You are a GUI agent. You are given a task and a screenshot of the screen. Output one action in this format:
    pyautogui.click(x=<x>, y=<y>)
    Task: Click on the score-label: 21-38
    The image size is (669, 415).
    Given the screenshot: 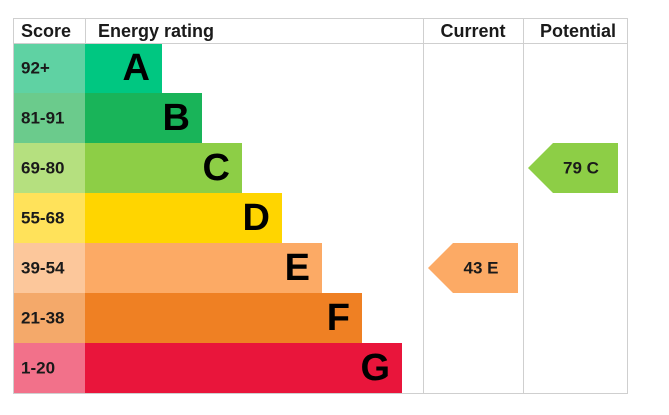 What is the action you would take?
    pyautogui.click(x=42, y=318)
    